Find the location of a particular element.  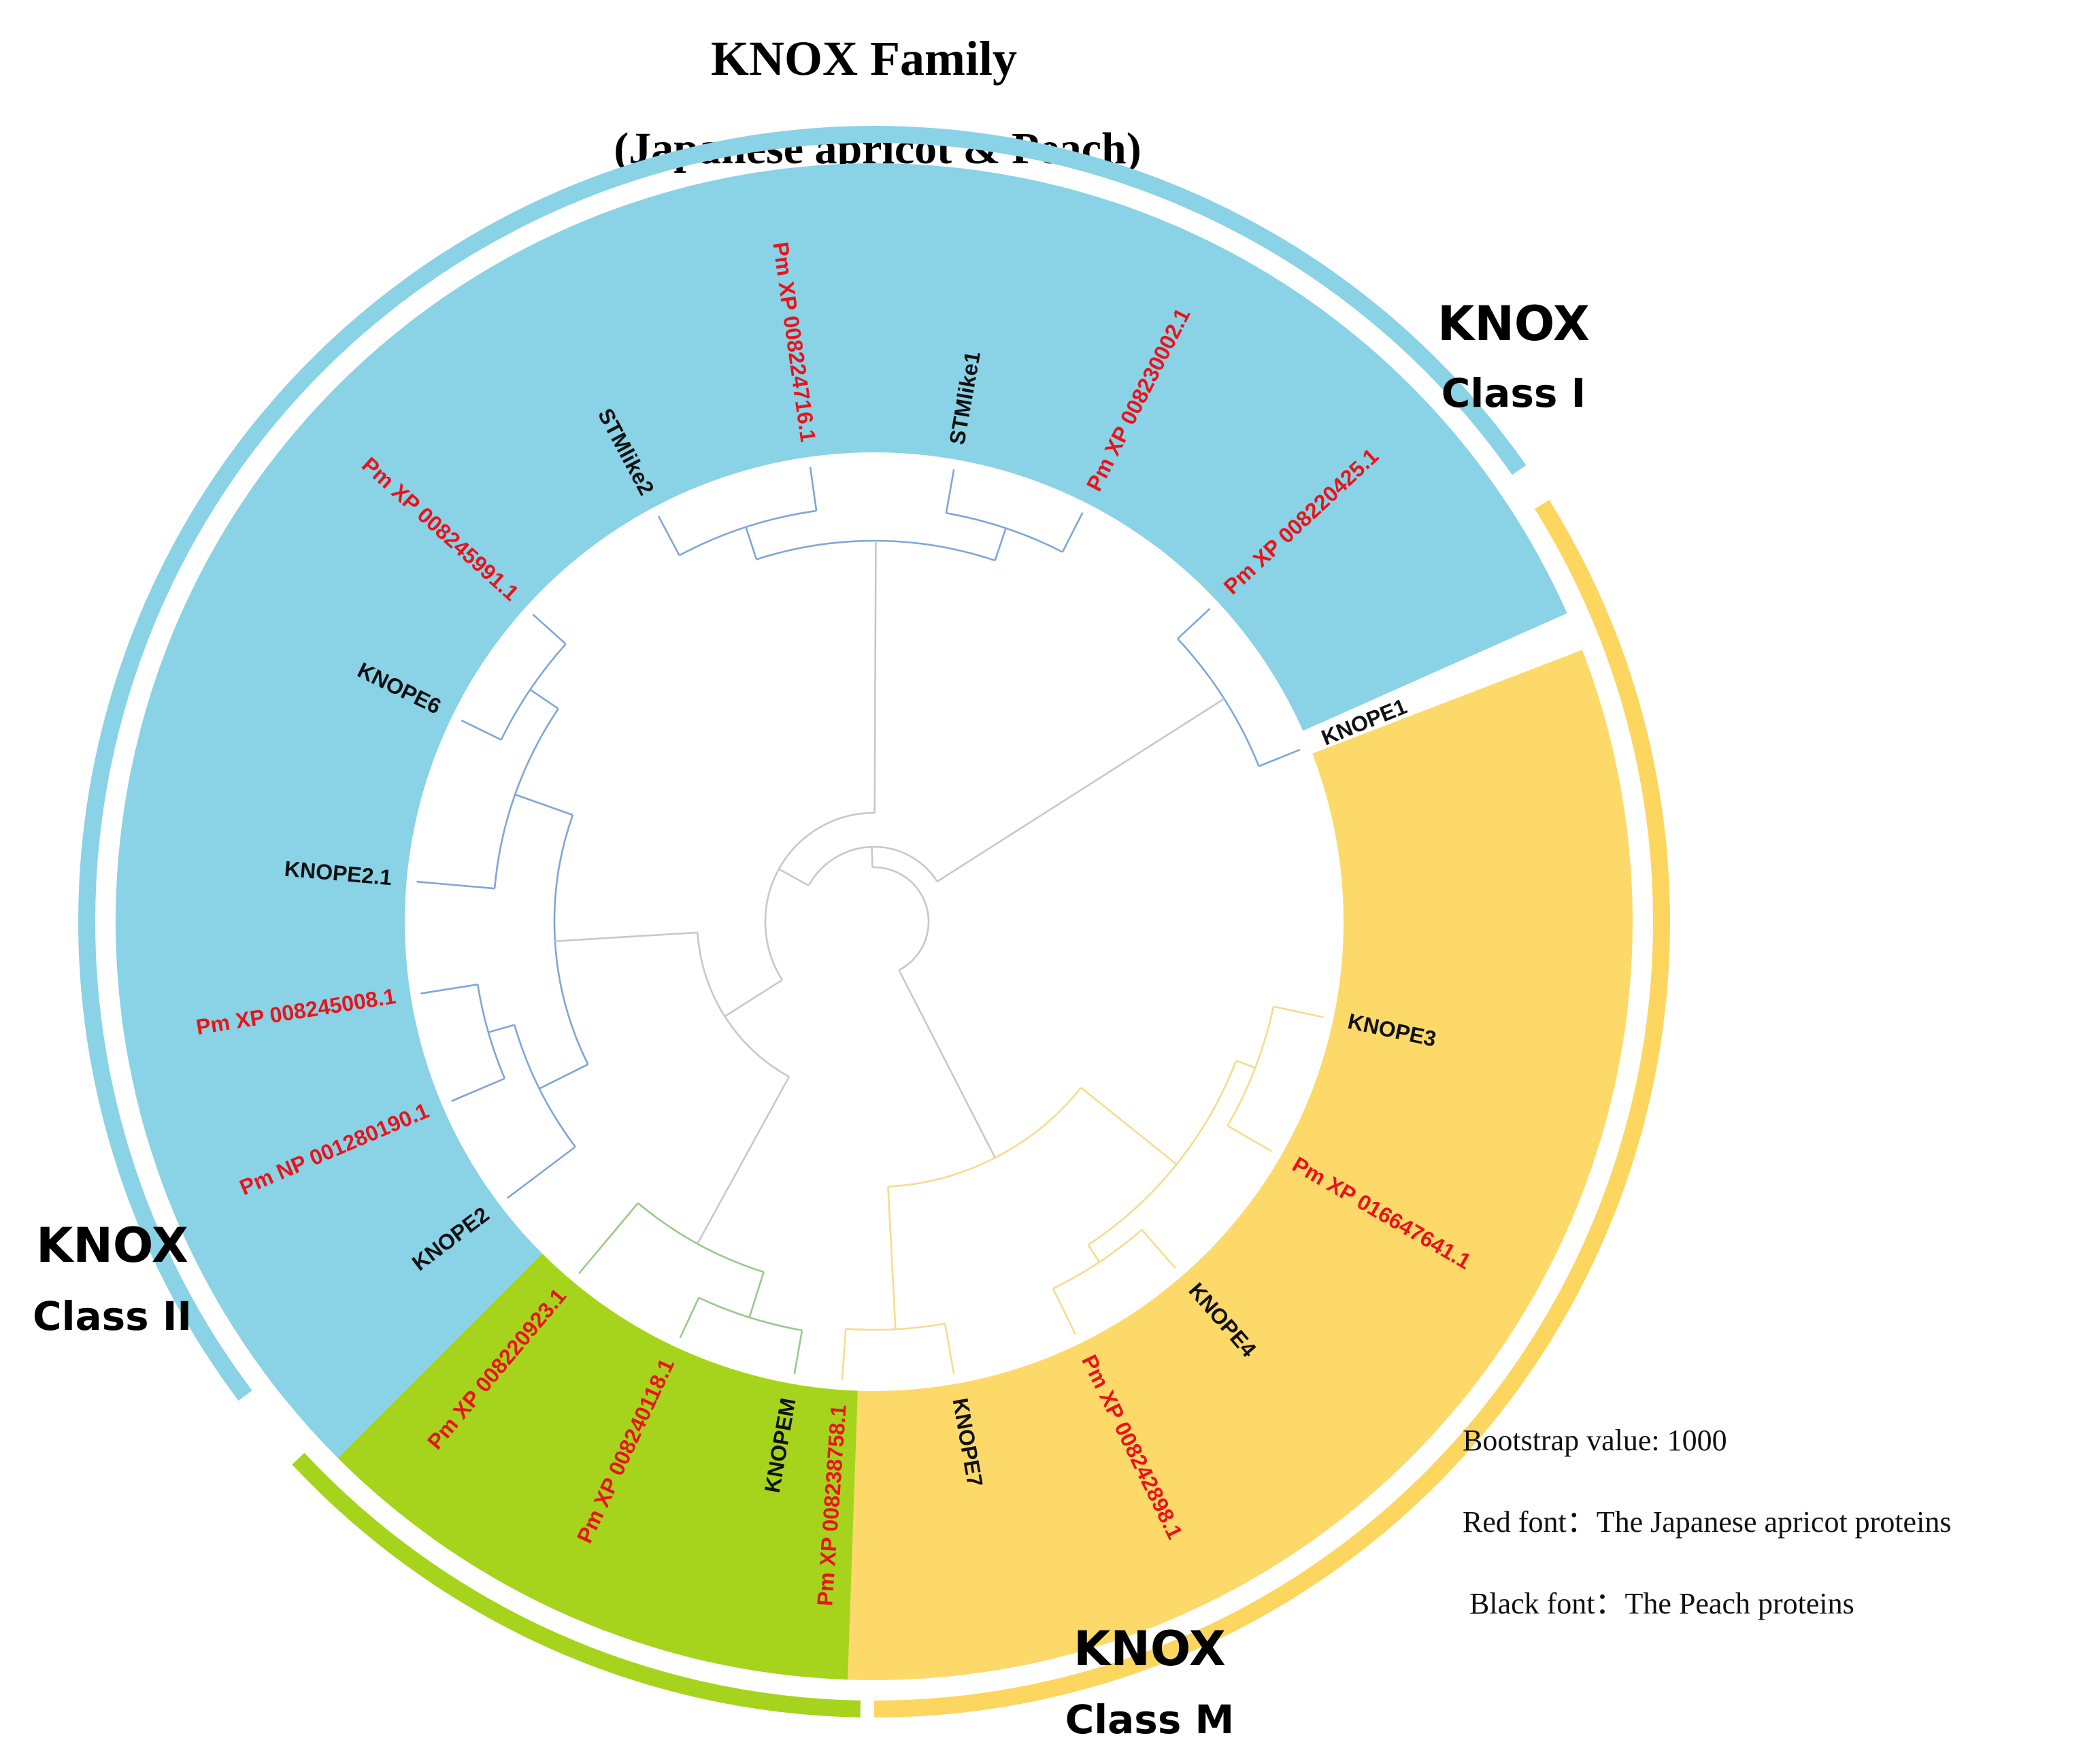

class-m-label: KNOX Class M is located at coordinates (1150, 1682).